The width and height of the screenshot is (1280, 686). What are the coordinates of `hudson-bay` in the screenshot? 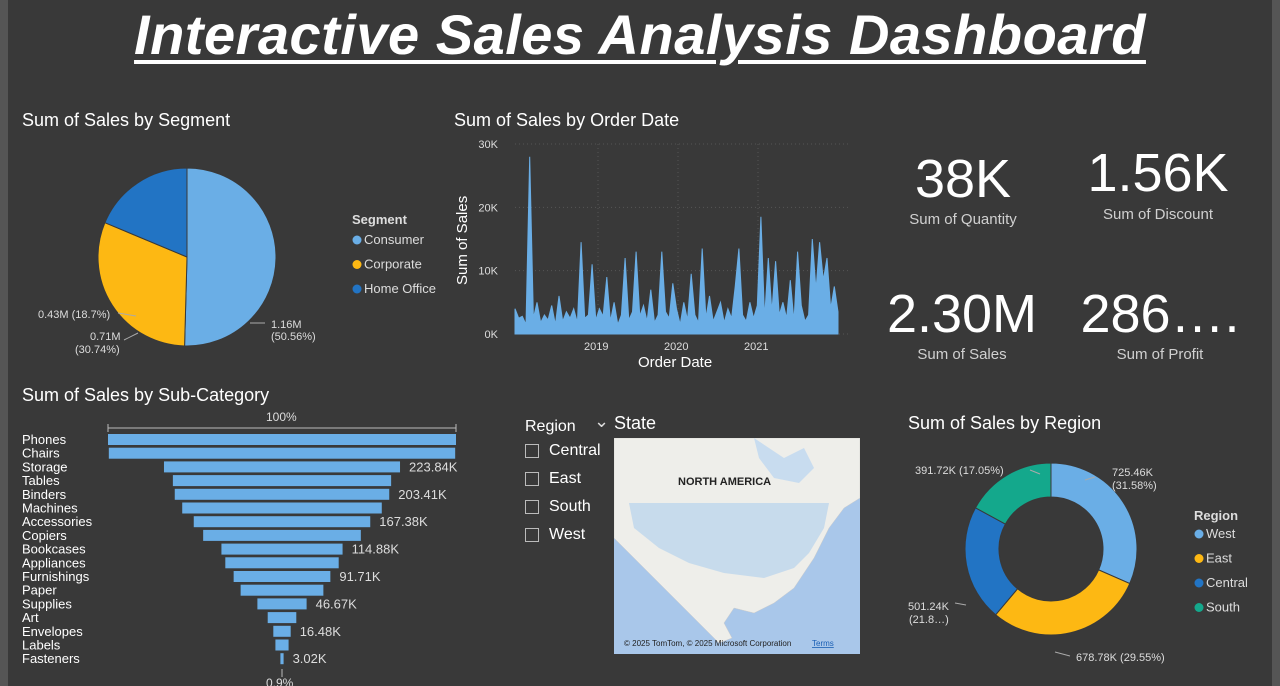 It's located at (784, 460).